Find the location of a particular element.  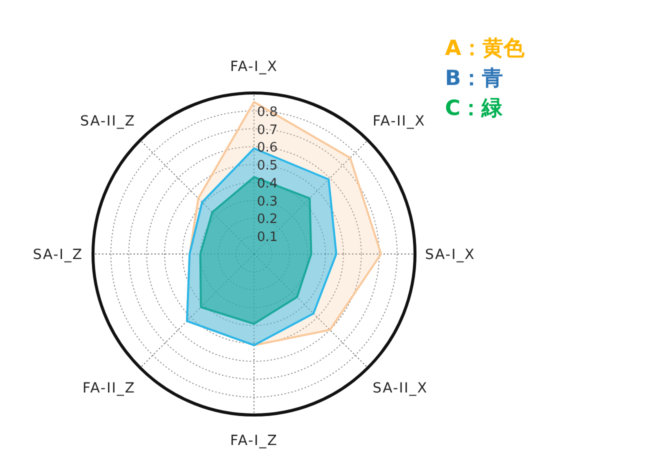

spoke-label: SA-II_X is located at coordinates (400, 388).